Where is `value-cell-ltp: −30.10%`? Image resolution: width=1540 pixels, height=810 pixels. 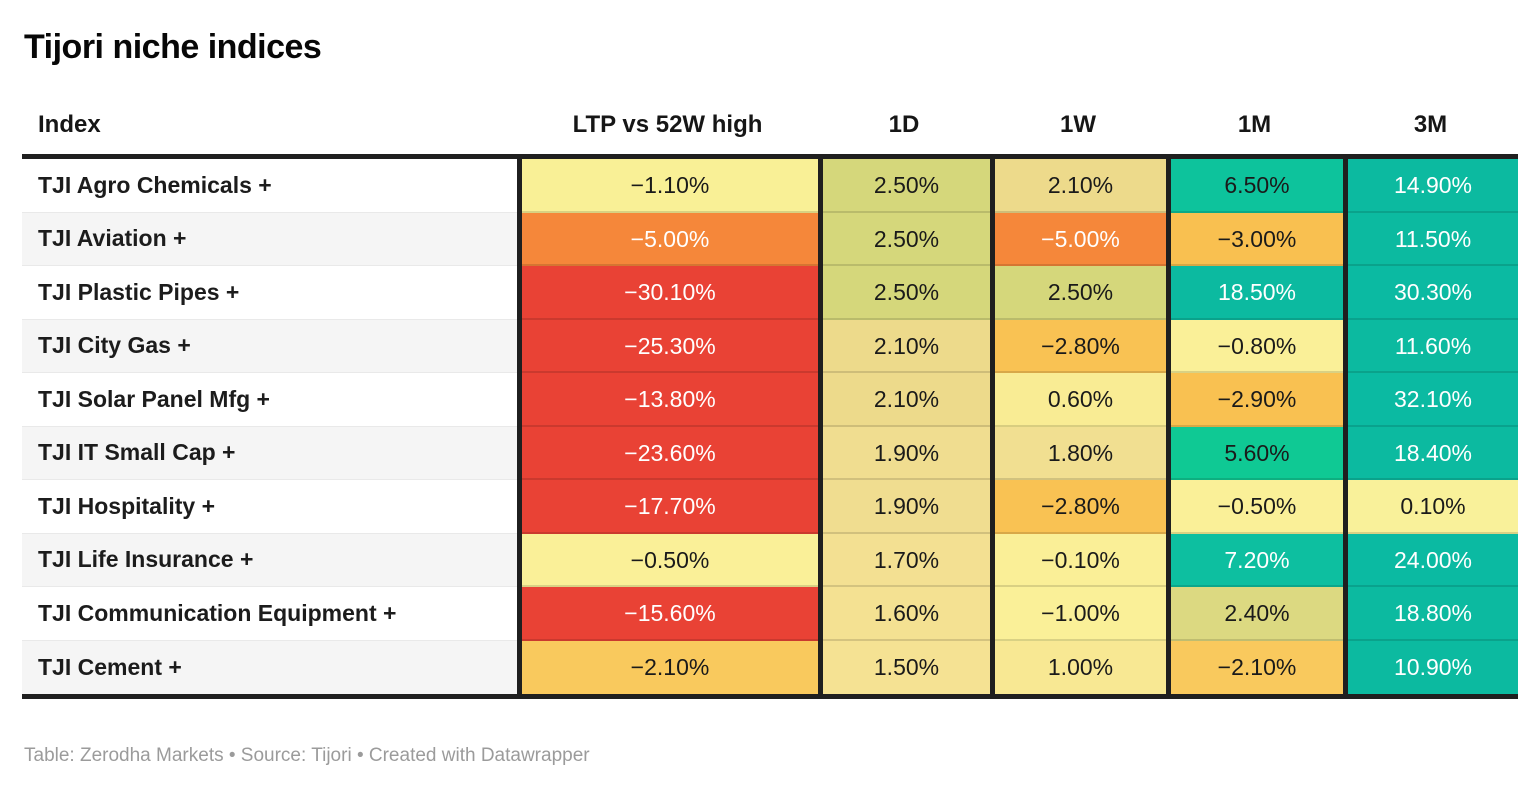 value-cell-ltp: −30.10% is located at coordinates (667, 293).